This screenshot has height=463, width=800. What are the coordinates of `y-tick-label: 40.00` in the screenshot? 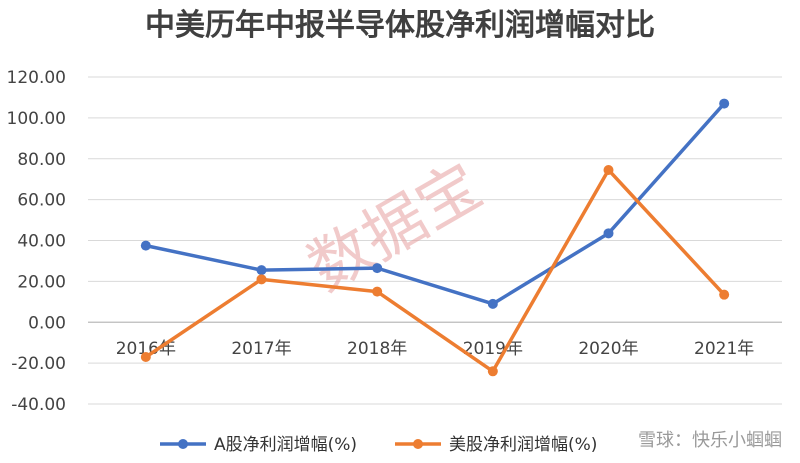 It's located at (41, 242).